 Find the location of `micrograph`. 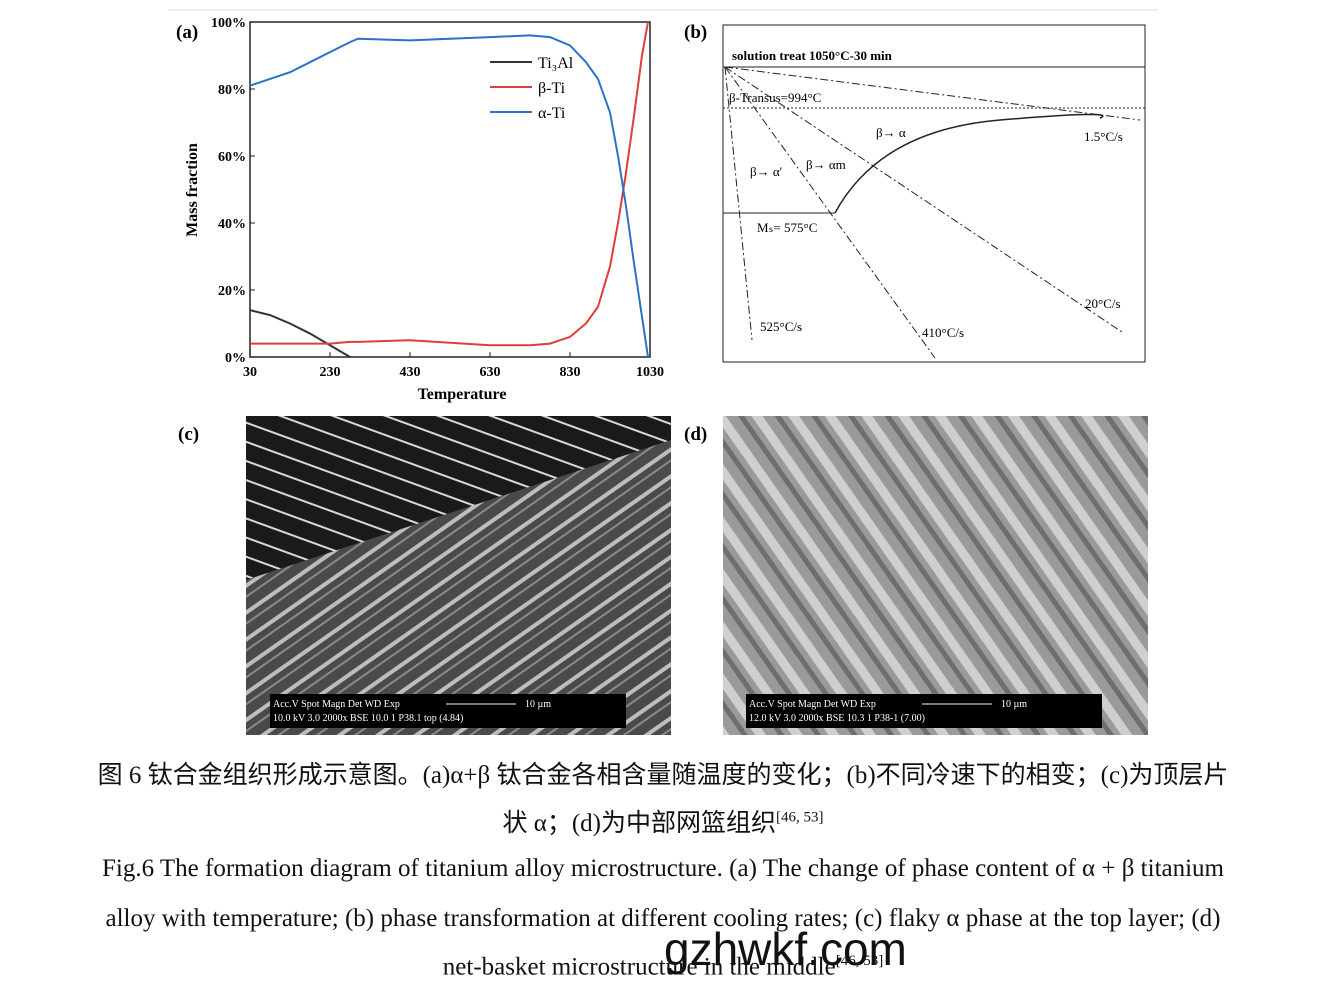

micrograph is located at coordinates (935, 575).